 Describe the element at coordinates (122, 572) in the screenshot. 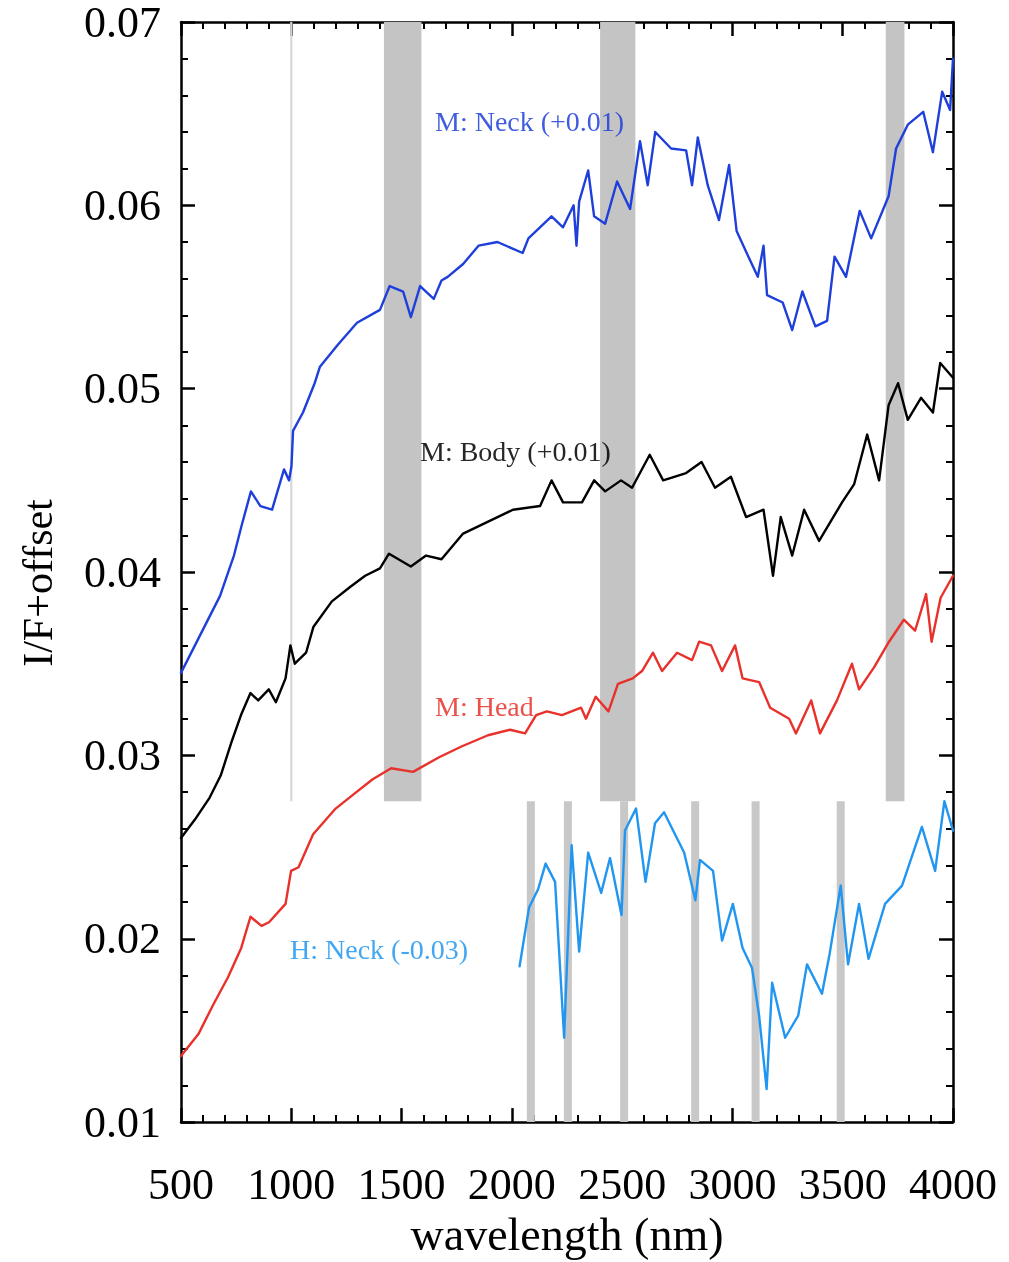

I see `y-tick-label: 0.04` at that location.